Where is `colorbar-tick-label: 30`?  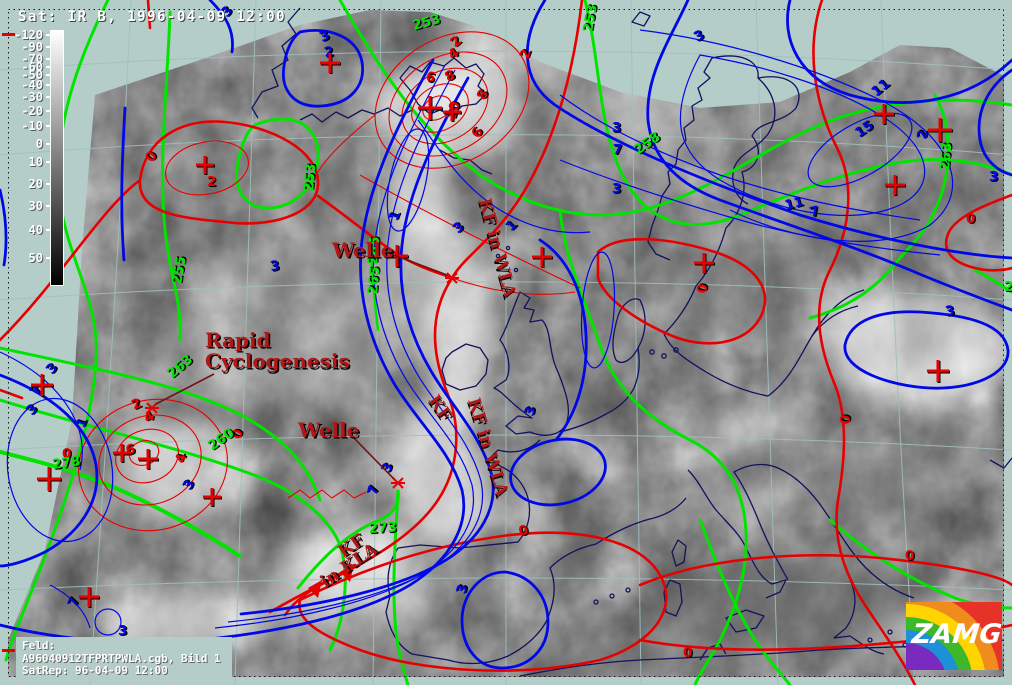 colorbar-tick-label: 30 is located at coordinates (35, 206).